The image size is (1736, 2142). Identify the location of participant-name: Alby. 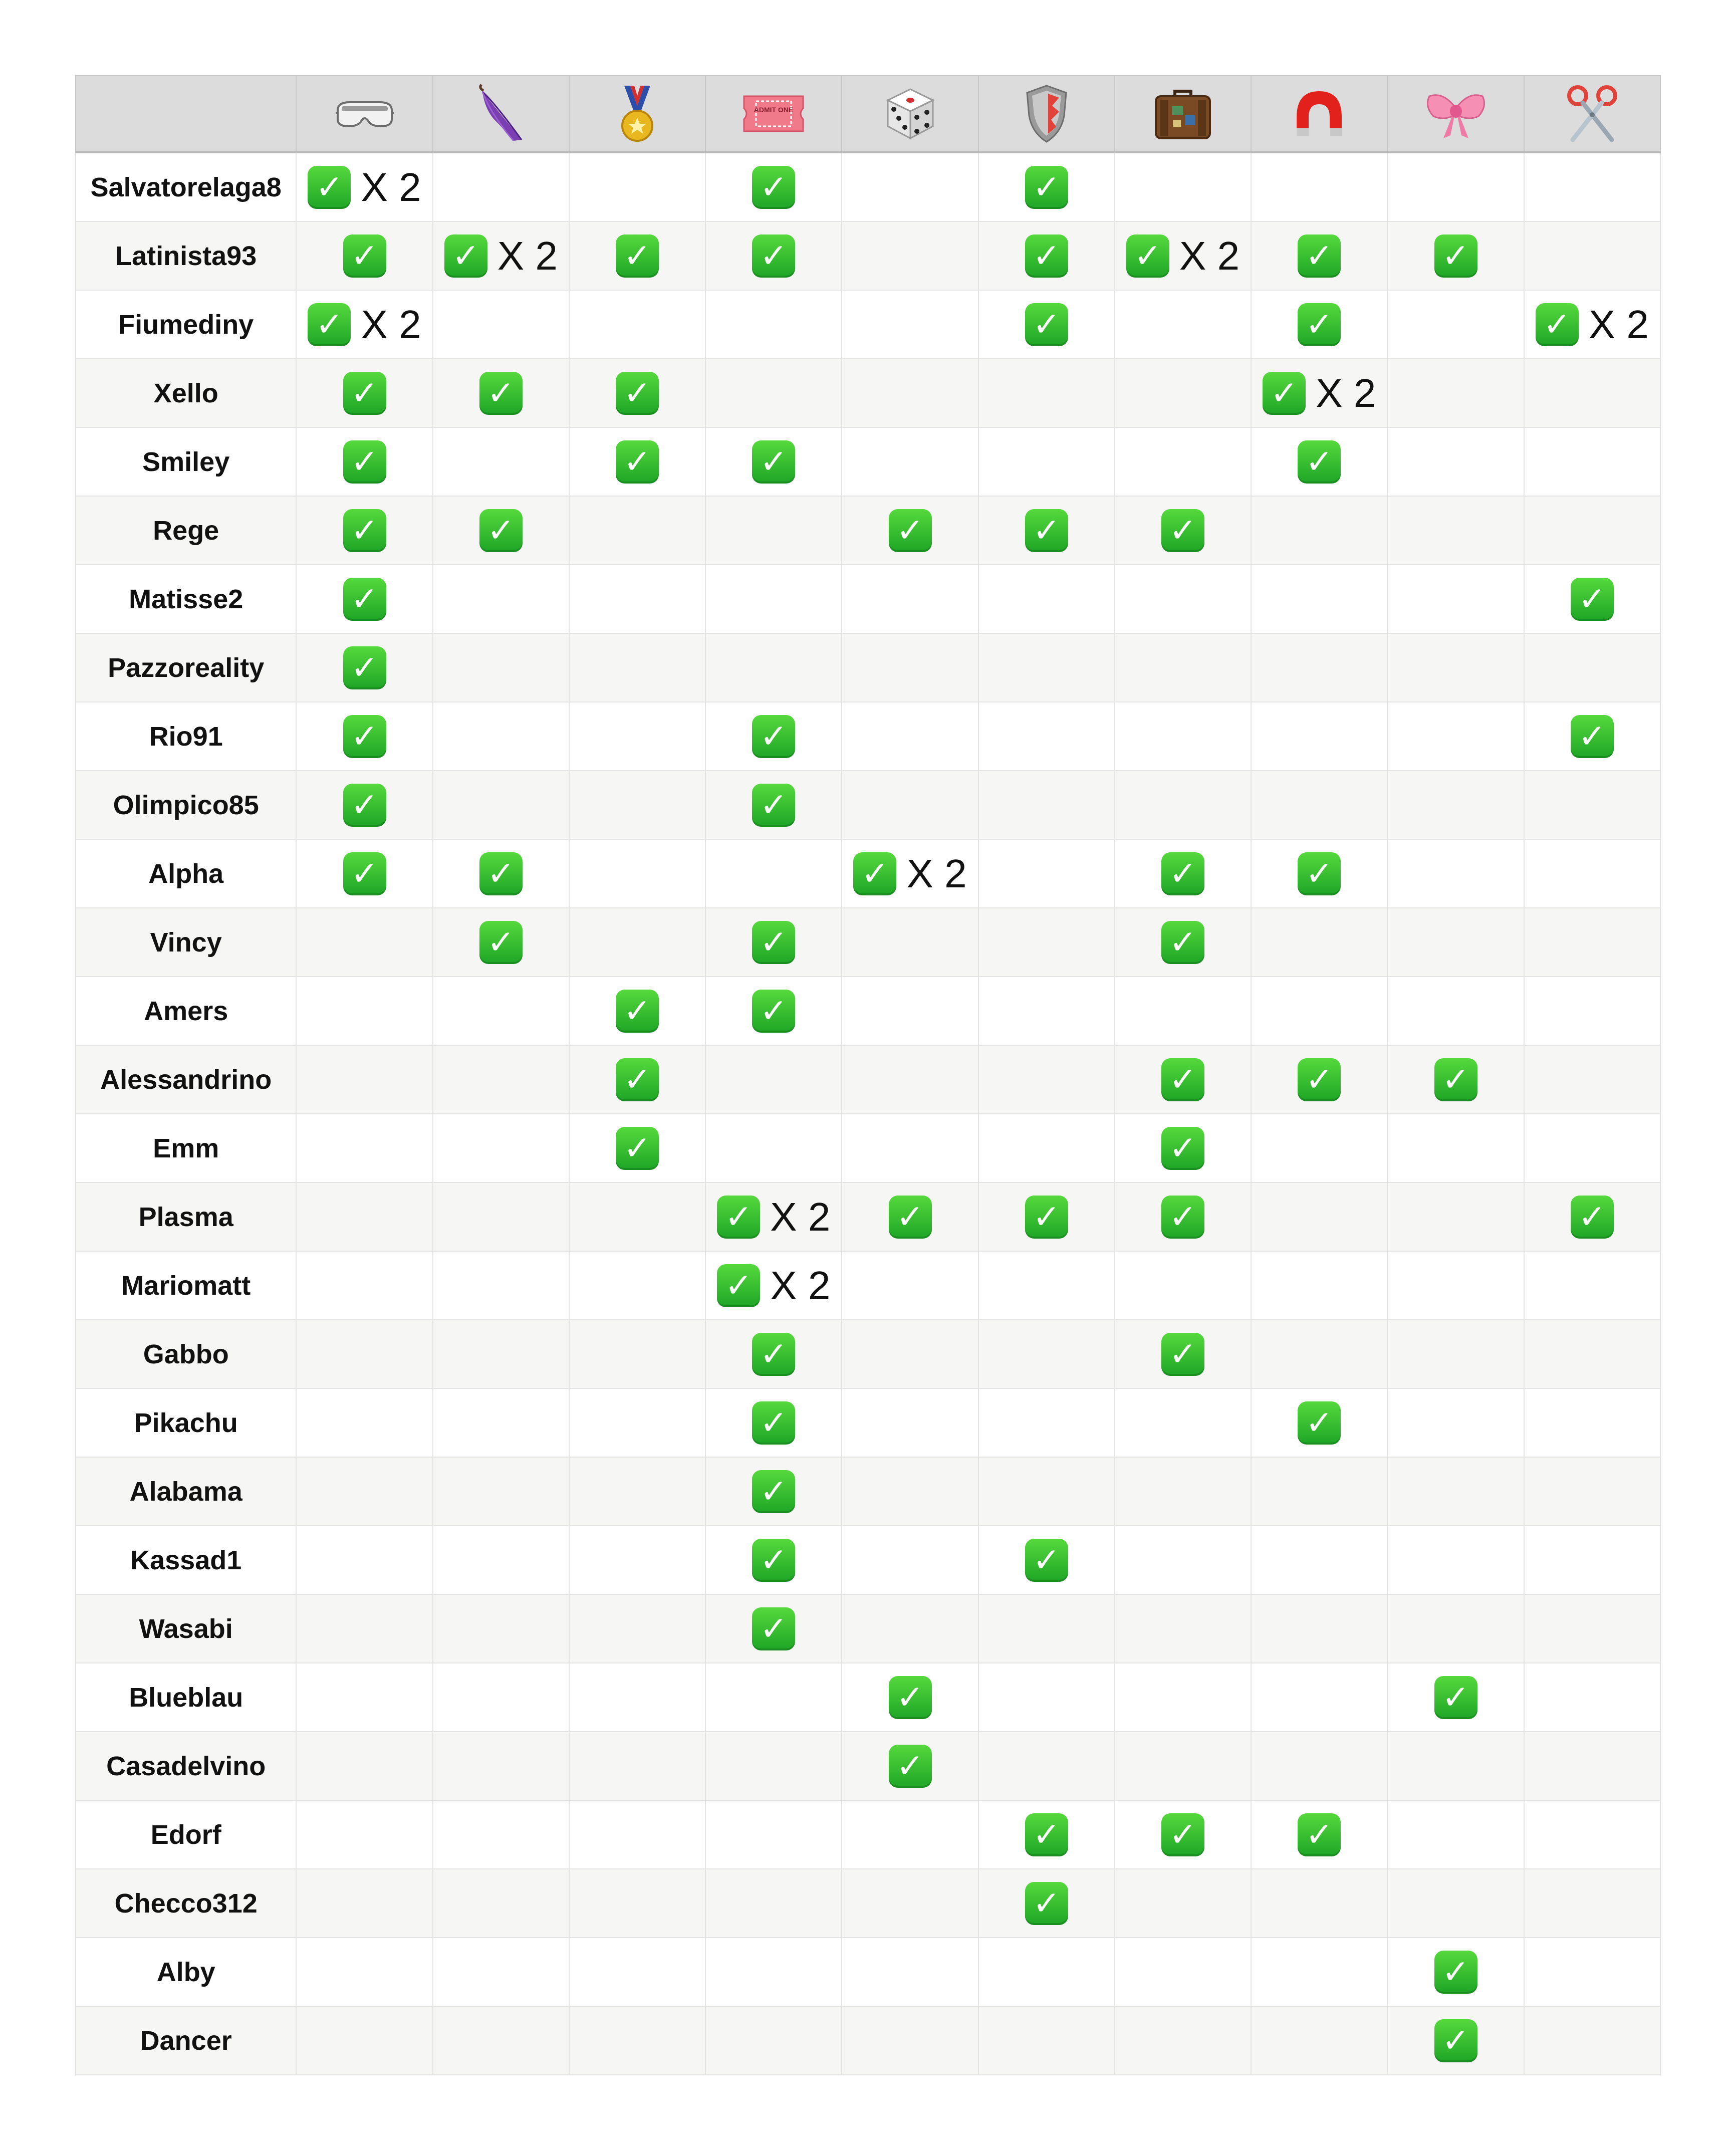
(186, 1972).